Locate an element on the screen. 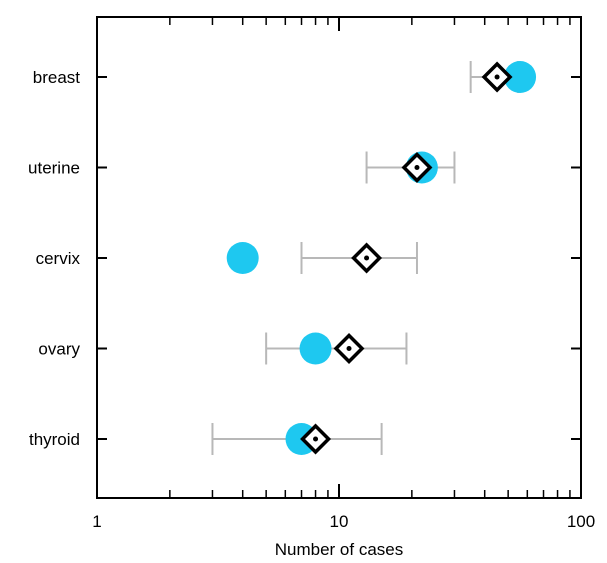 The width and height of the screenshot is (607, 563). category-label: ovary is located at coordinates (59, 349).